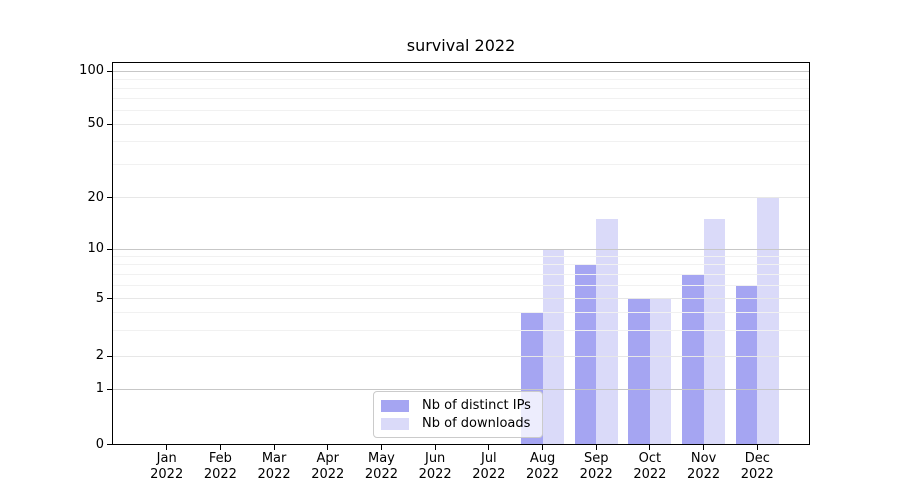 The width and height of the screenshot is (900, 500). I want to click on x-tick-label: Apr 2022, so click(328, 467).